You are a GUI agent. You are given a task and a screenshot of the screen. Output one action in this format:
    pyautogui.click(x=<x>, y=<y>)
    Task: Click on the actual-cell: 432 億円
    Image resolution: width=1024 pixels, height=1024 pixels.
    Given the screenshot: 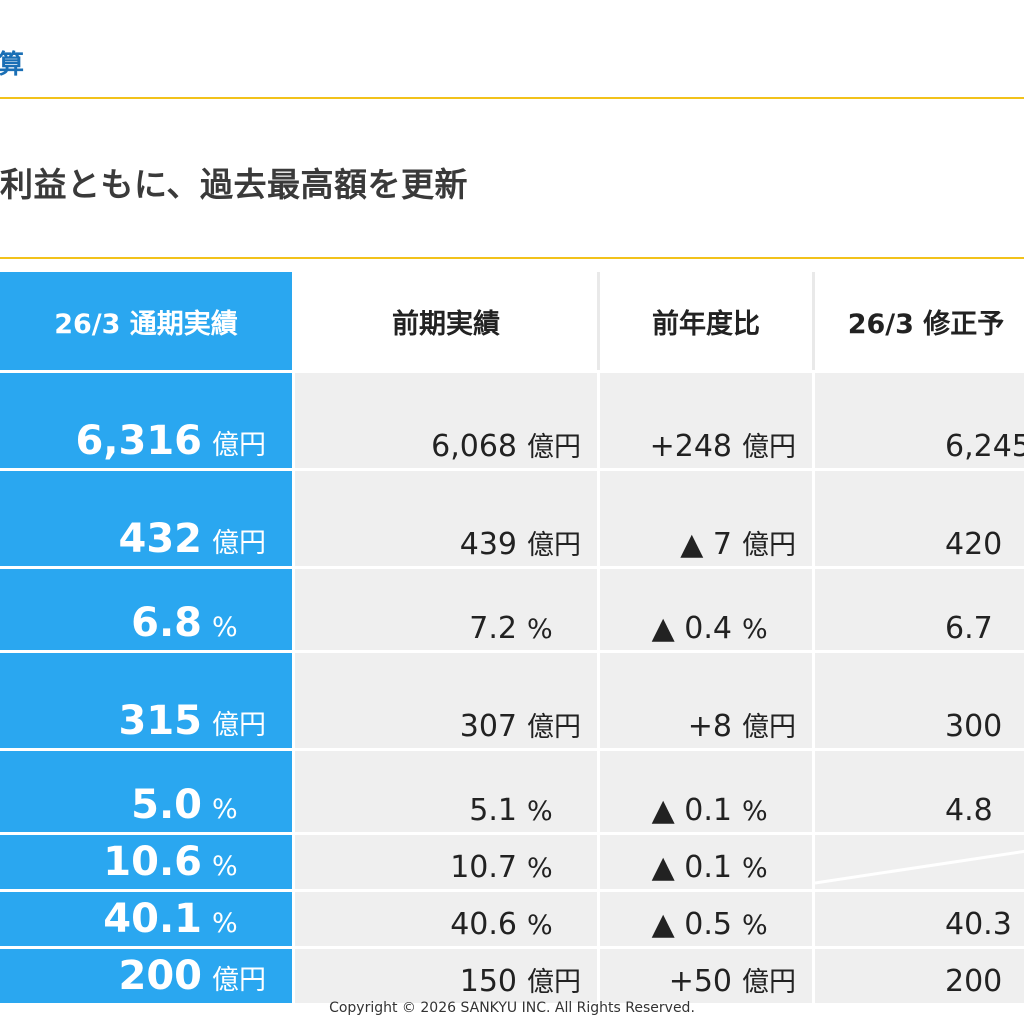 What is the action you would take?
    pyautogui.click(x=147, y=517)
    